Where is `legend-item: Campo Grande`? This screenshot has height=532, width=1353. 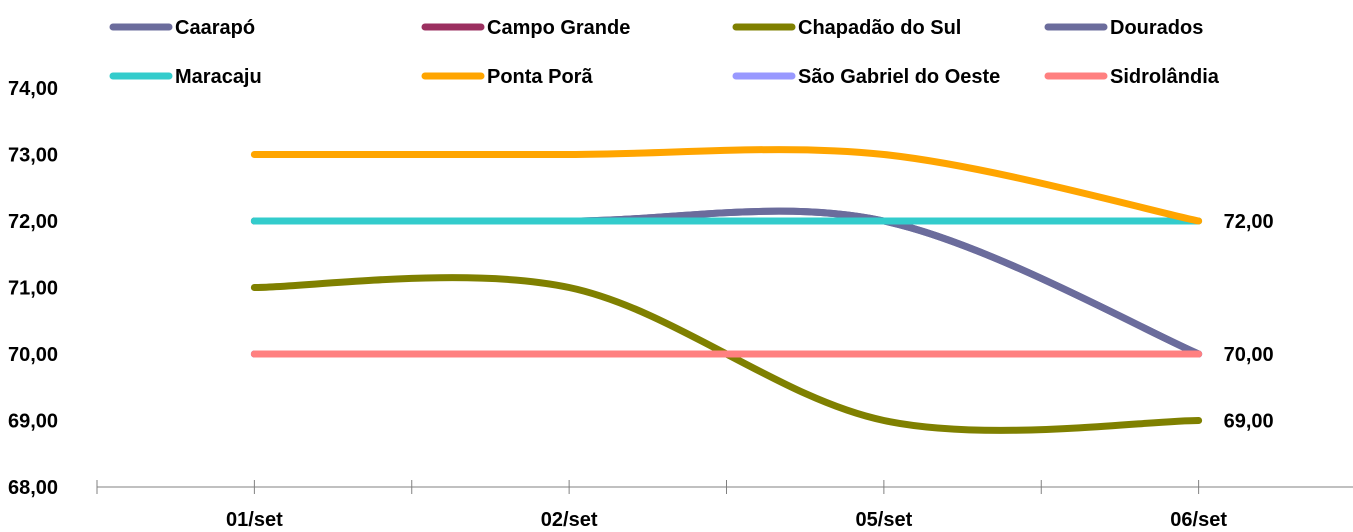
legend-item: Campo Grande is located at coordinates (525, 28).